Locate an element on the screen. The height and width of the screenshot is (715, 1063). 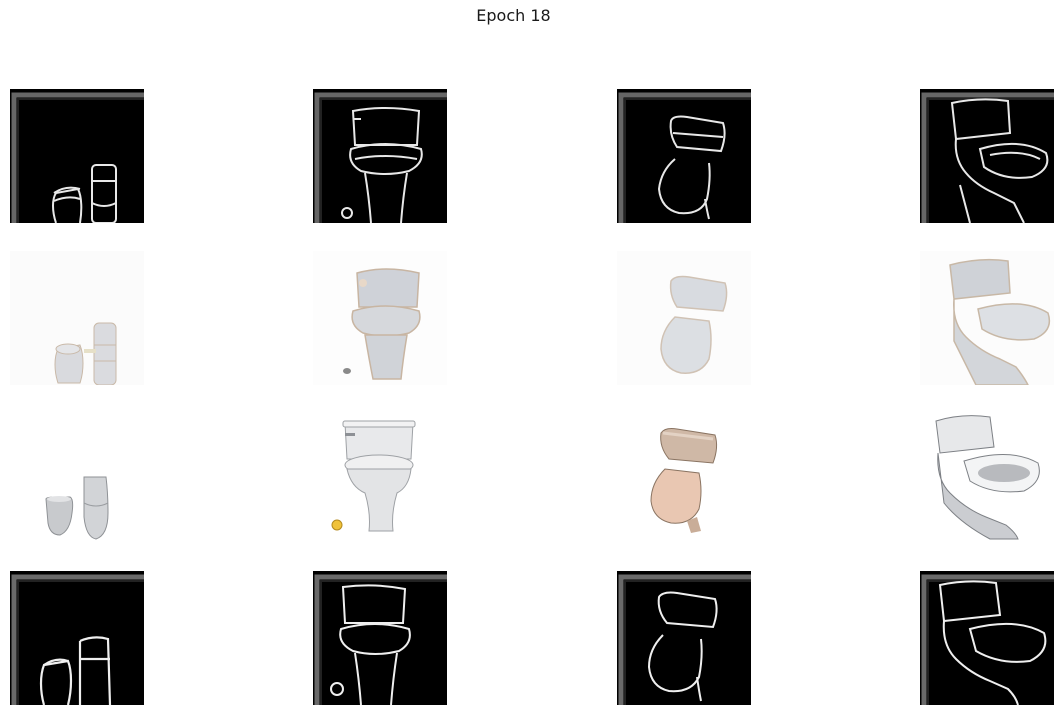
tile-r1-c1 is located at coordinates (77, 156).